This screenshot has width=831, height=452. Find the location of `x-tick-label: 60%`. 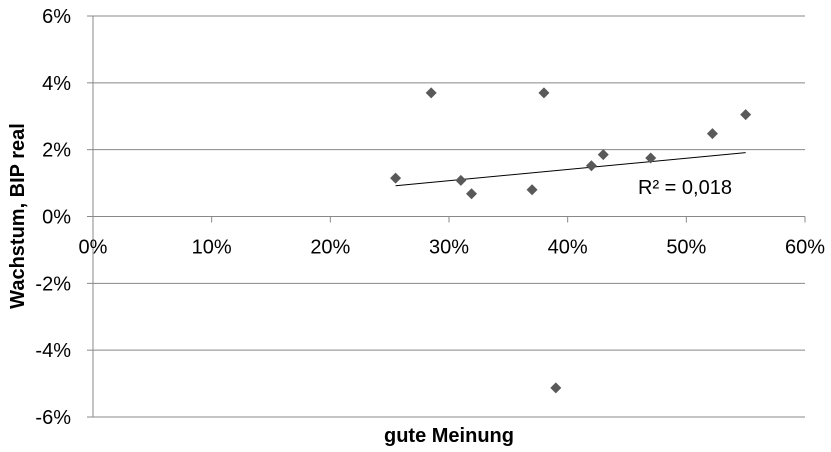

x-tick-label: 60% is located at coordinates (805, 248).